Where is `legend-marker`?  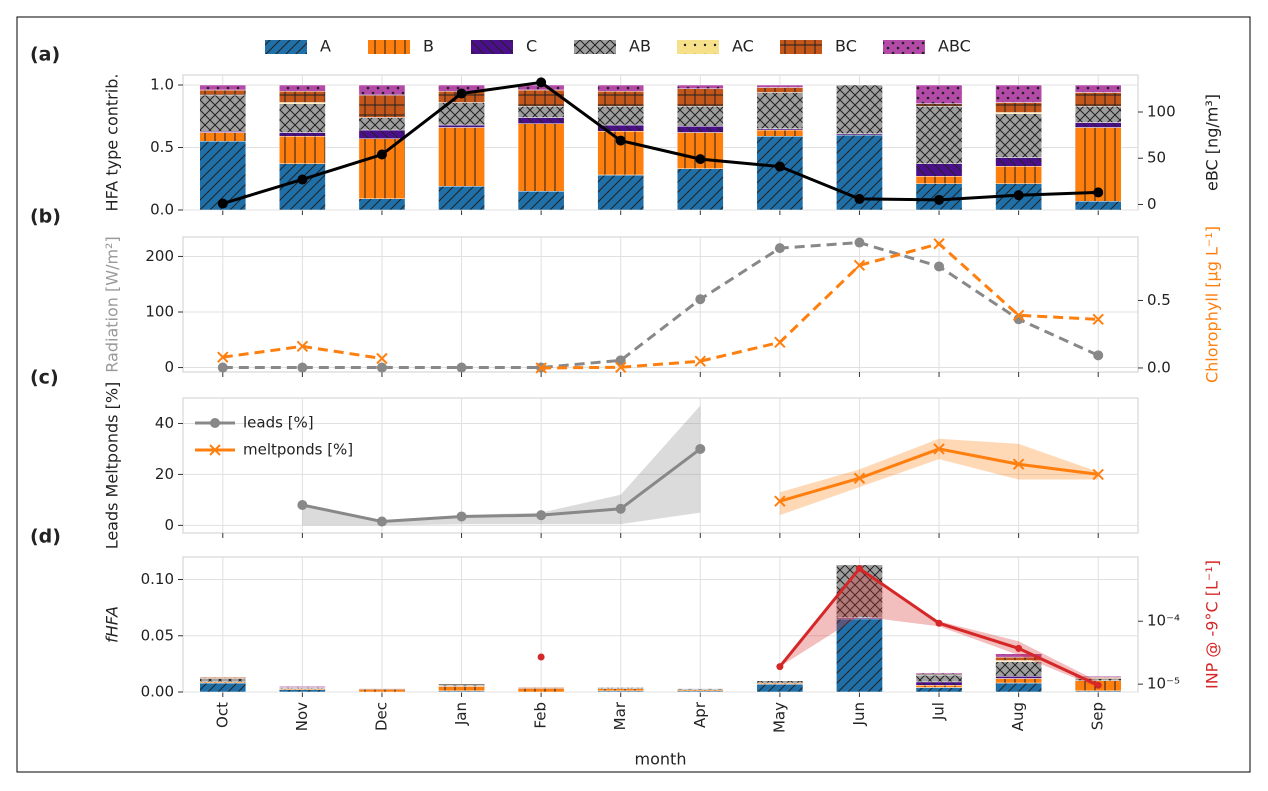
legend-marker is located at coordinates (215, 450).